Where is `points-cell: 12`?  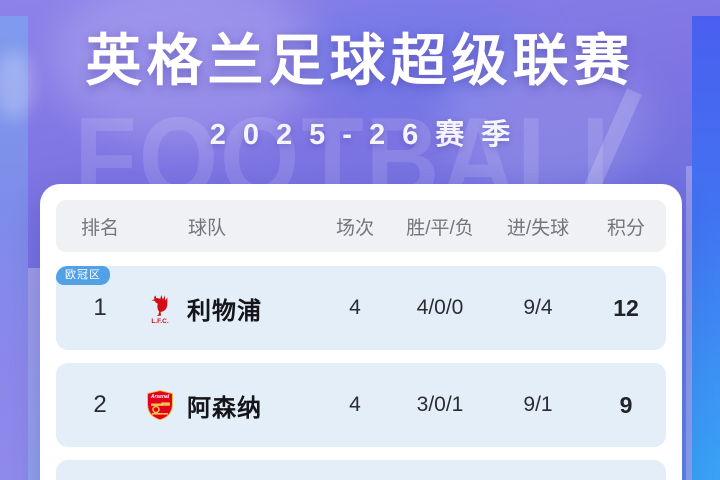
points-cell: 12 is located at coordinates (626, 307).